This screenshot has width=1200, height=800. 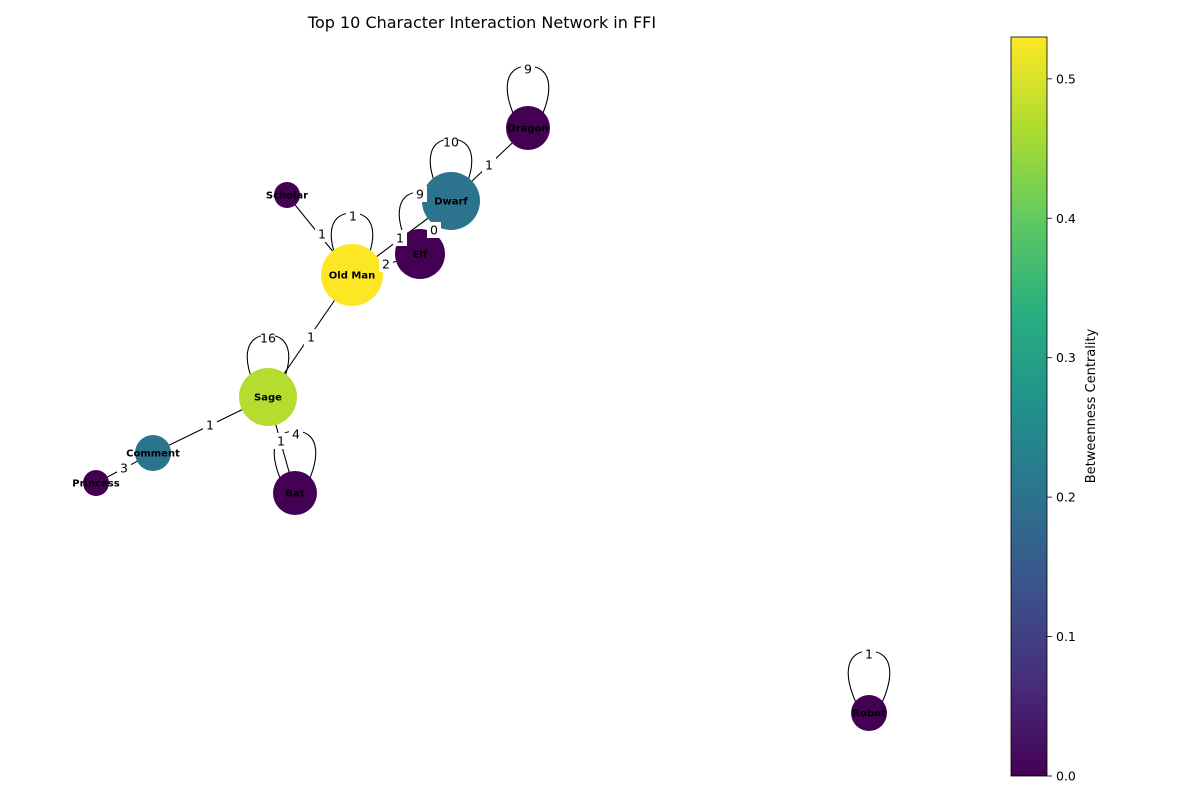 I want to click on node-comment, so click(x=153, y=453).